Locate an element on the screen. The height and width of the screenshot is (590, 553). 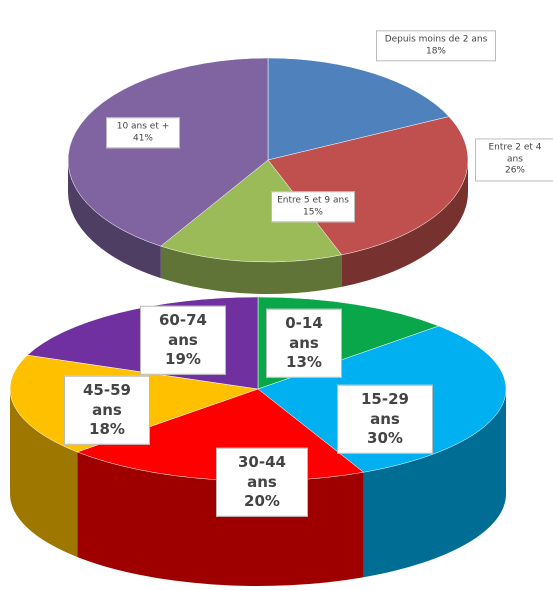
data-label: Entre 2 et 4 ans 26% is located at coordinates (514, 160).